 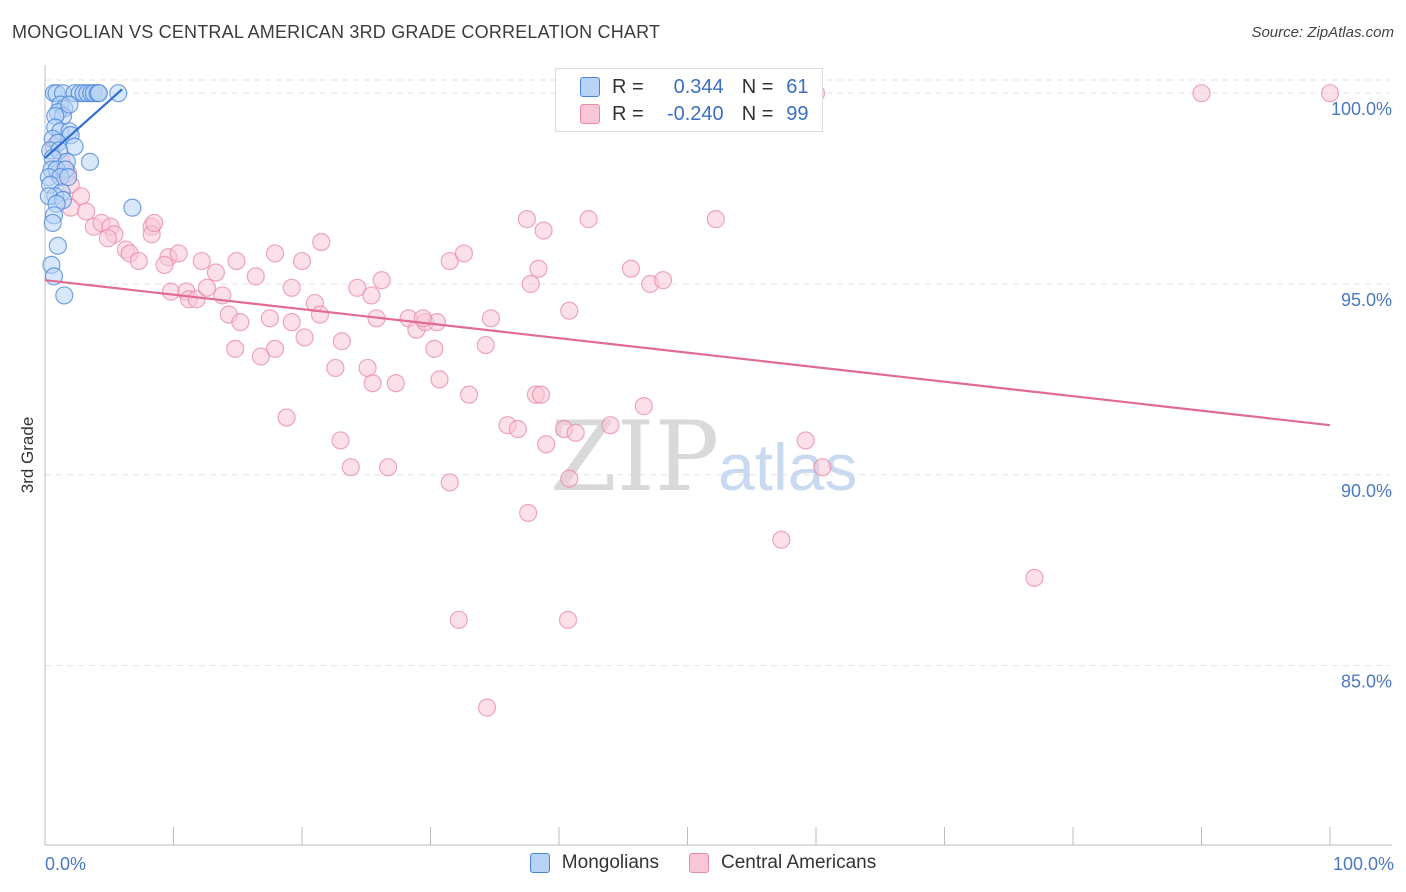 I want to click on mongolian-trend-line, so click(x=83, y=123).